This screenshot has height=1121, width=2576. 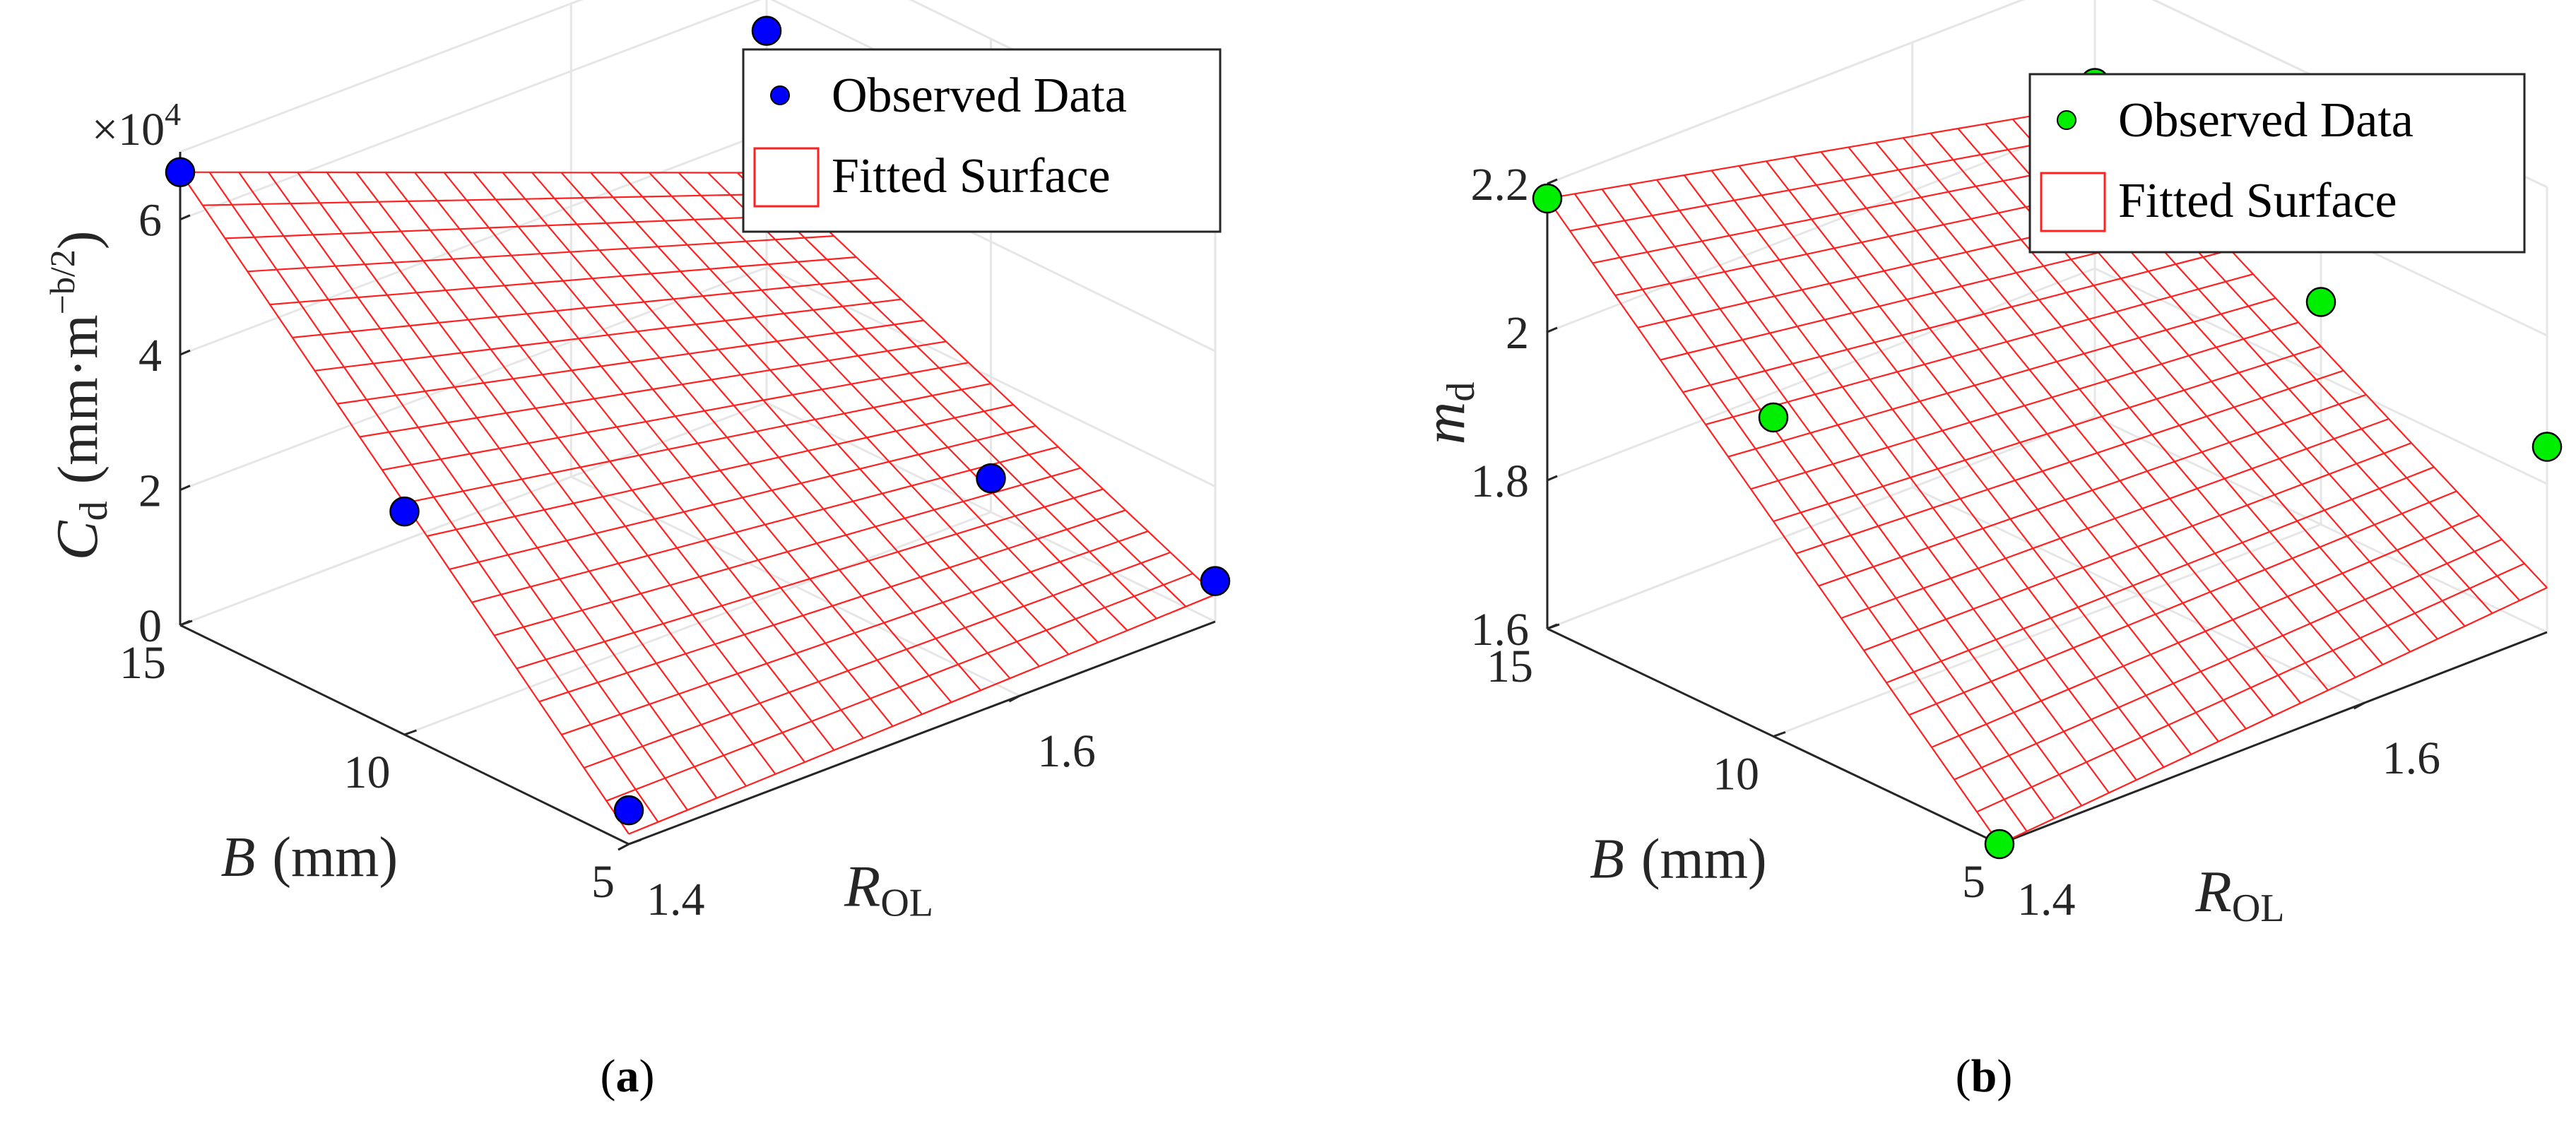 I want to click on z-label-main: m, so click(x=1444, y=423).